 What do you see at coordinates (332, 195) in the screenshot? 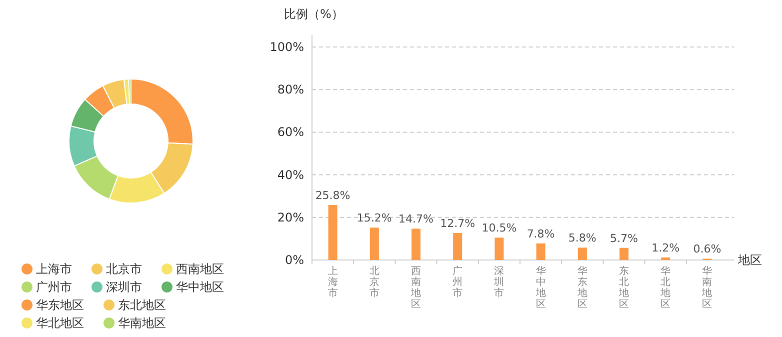
I see `data-label: 25.8%` at bounding box center [332, 195].